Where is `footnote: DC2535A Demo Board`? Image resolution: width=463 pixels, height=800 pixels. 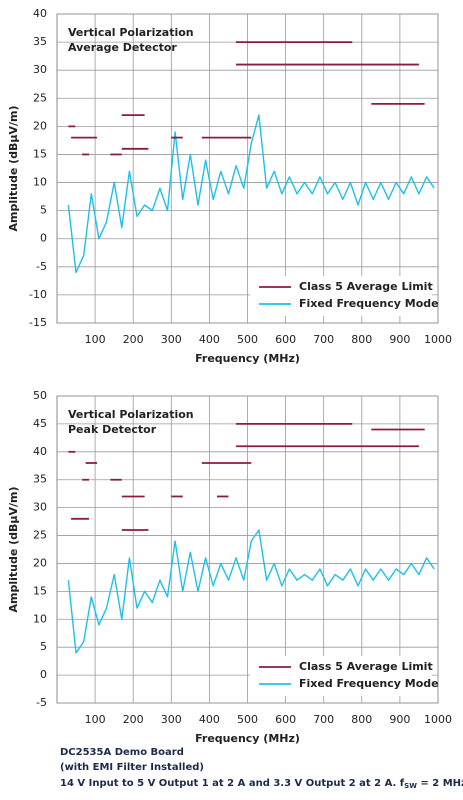 footnote: DC2535A Demo Board is located at coordinates (122, 752).